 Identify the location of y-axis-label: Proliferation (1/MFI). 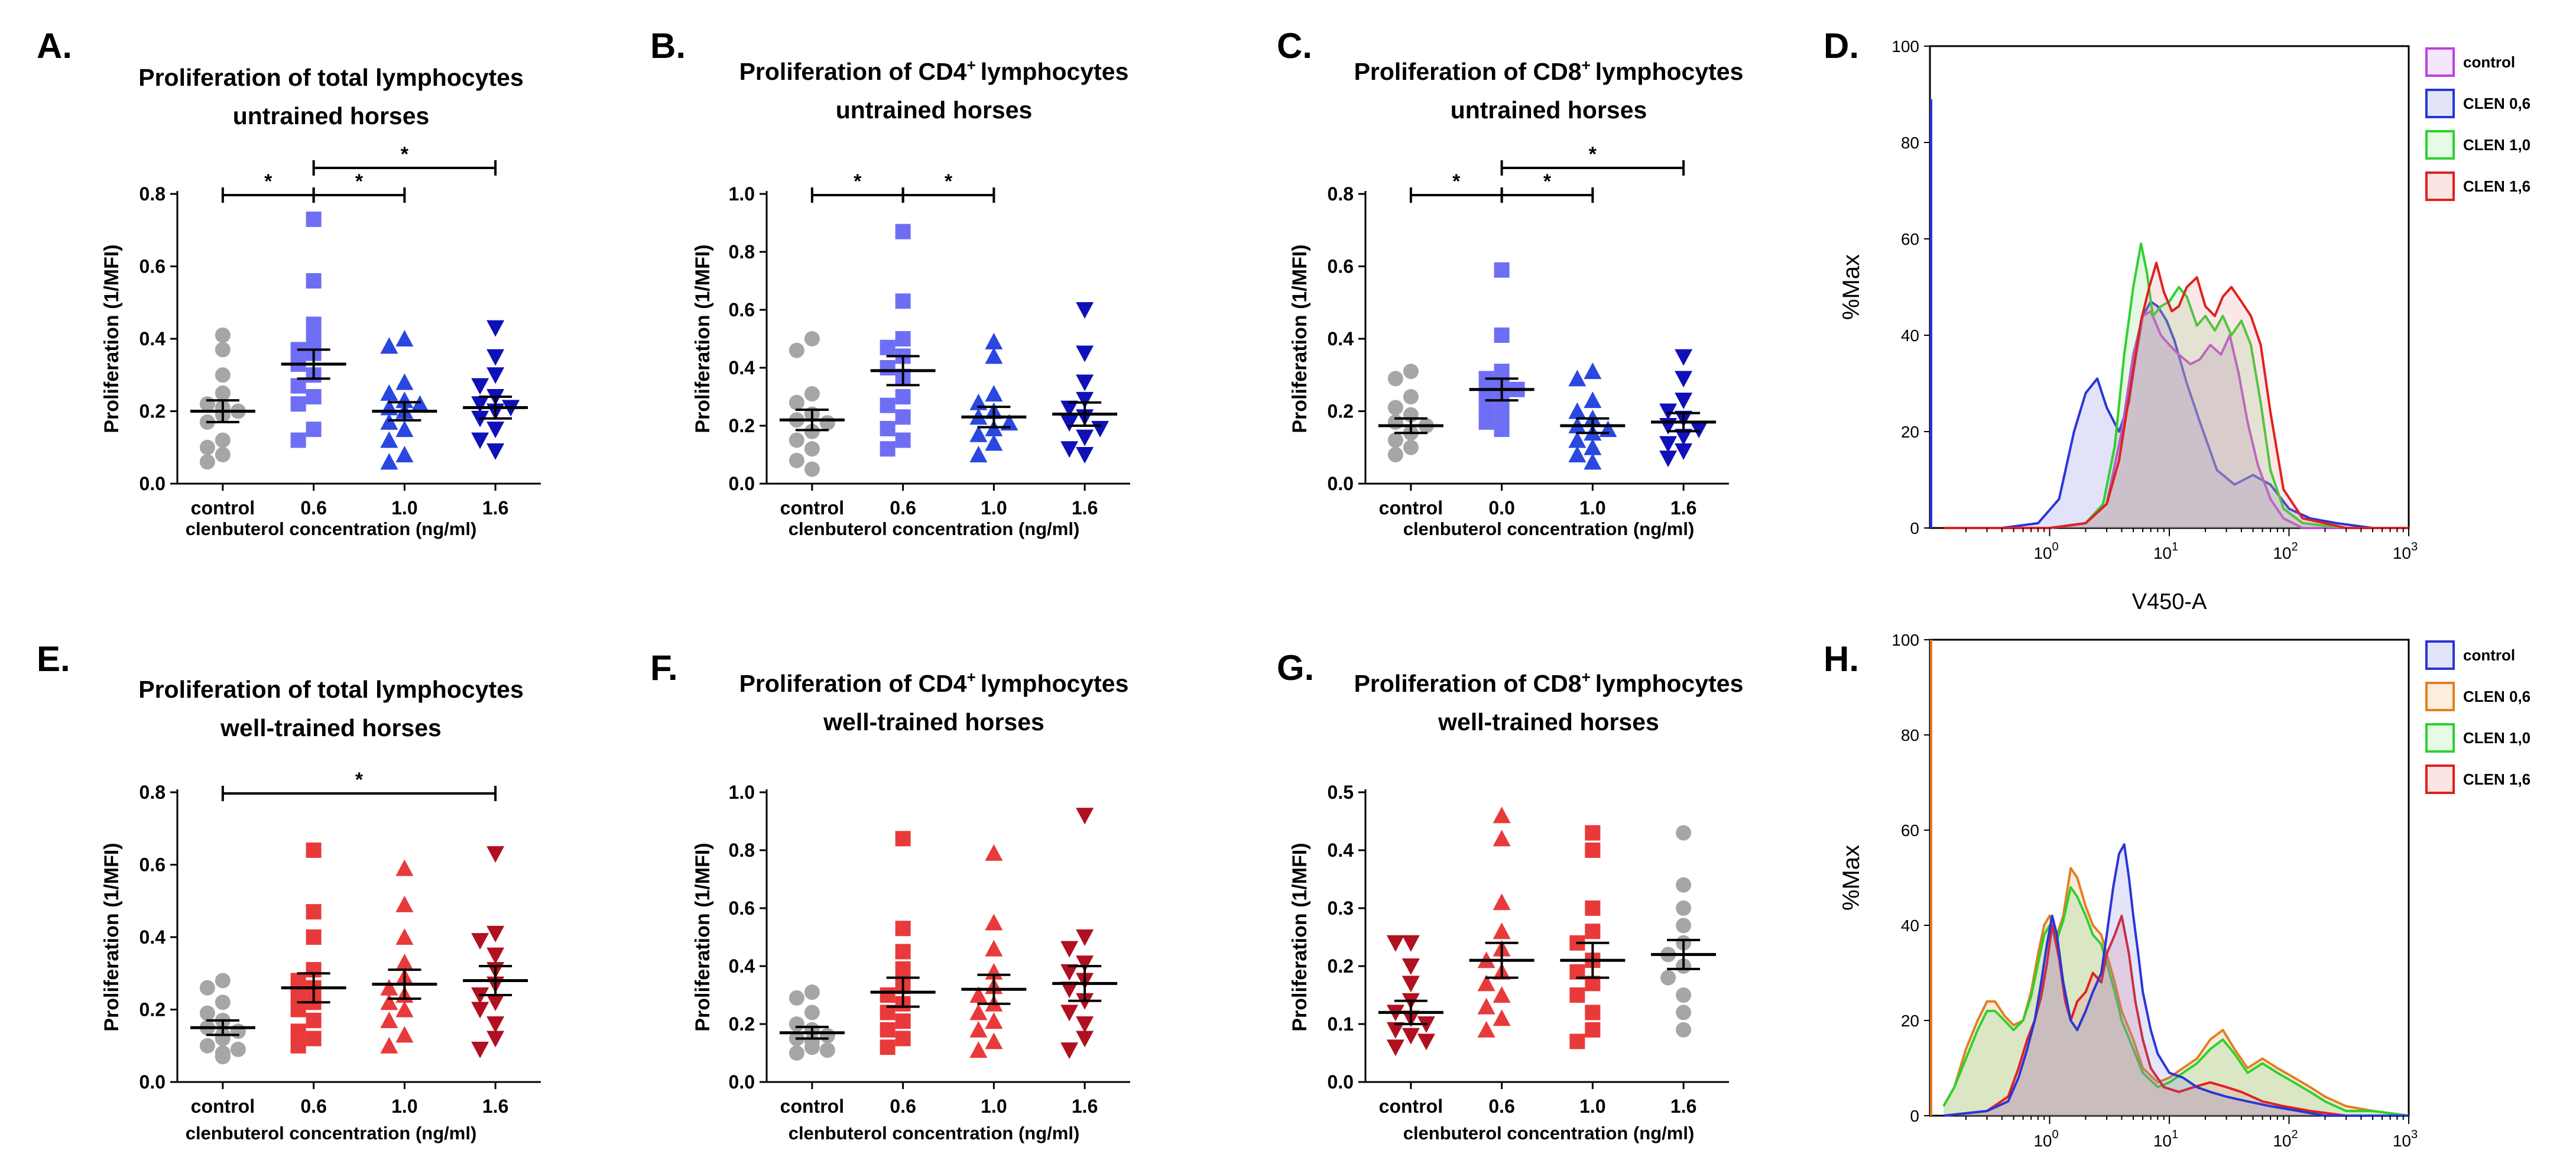
(1300, 338).